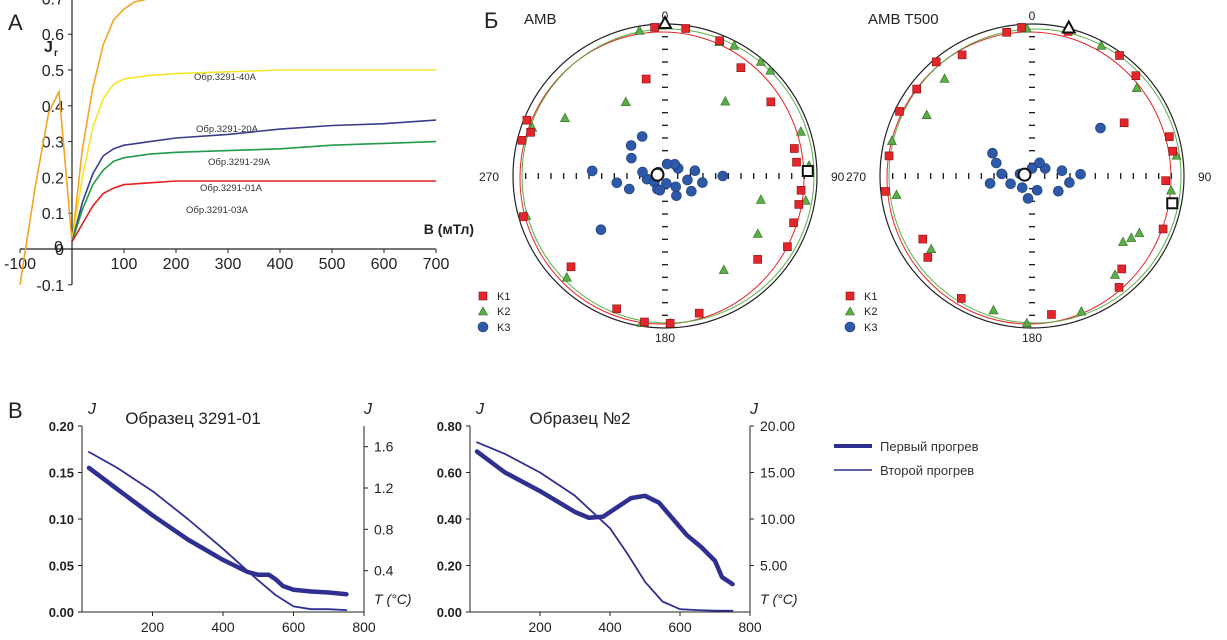 Image resolution: width=1227 pixels, height=640 pixels. Describe the element at coordinates (856, 177) in the screenshot. I see `azimuth-label-w: 270` at that location.